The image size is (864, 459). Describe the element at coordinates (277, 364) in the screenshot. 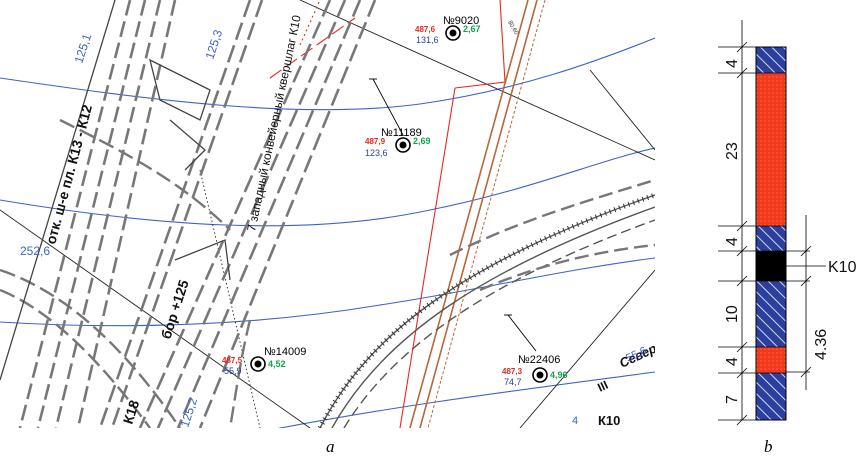

I see `well-green-value: 4,52` at that location.